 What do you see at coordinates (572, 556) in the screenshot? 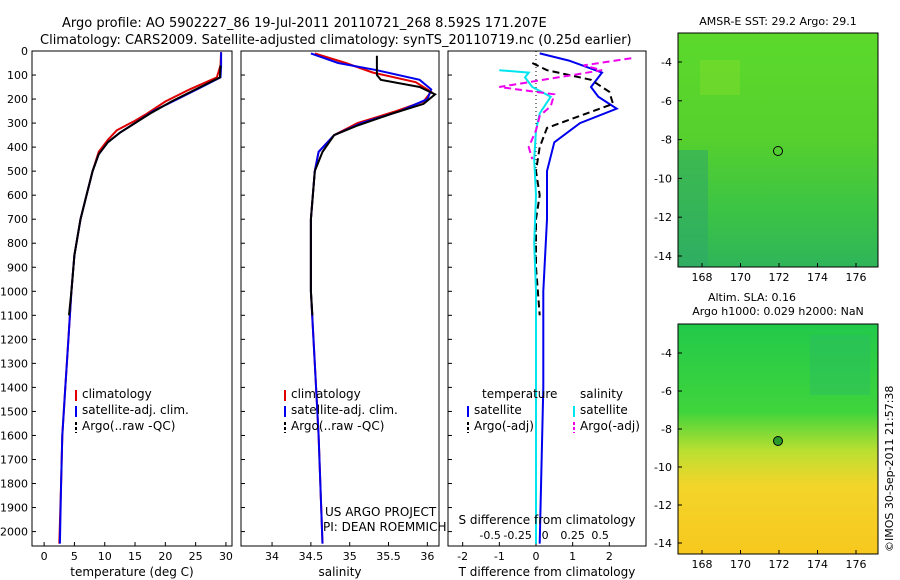
I see `x-tick-label: 1` at bounding box center [572, 556].